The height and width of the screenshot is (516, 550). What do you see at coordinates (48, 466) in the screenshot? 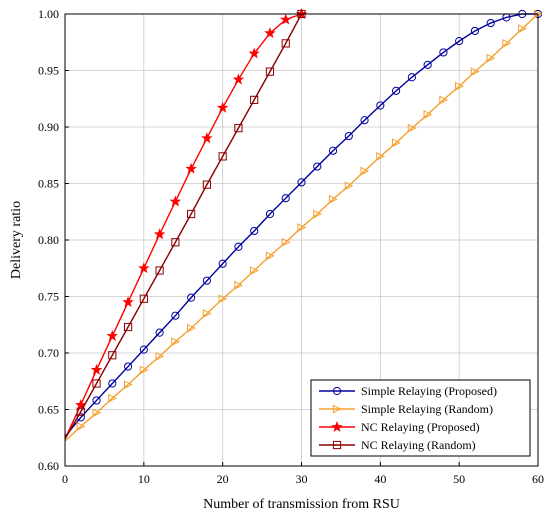
I see `y-tick-label: 0.60` at bounding box center [48, 466].